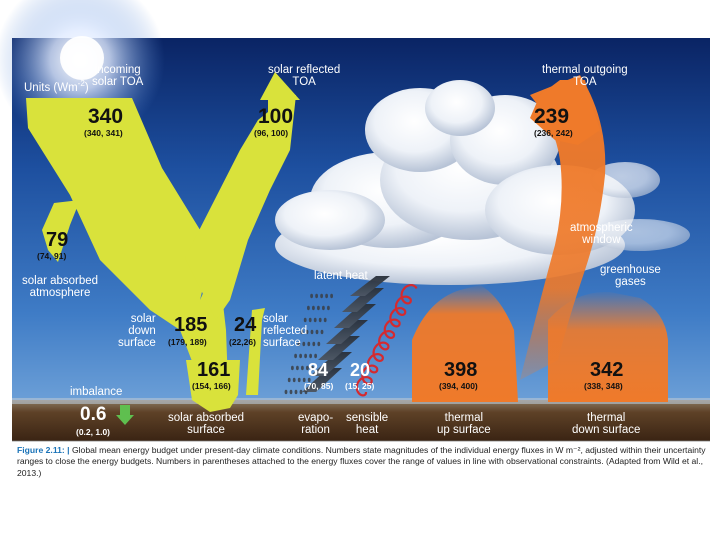 The width and height of the screenshot is (720, 540). I want to click on evaporation-droplets, so click(308, 344).